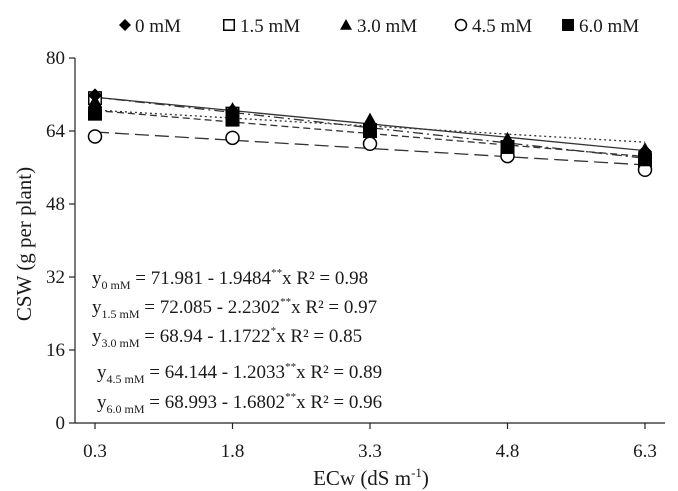 This screenshot has height=491, width=678. I want to click on y-tick-label: 0, so click(61, 423).